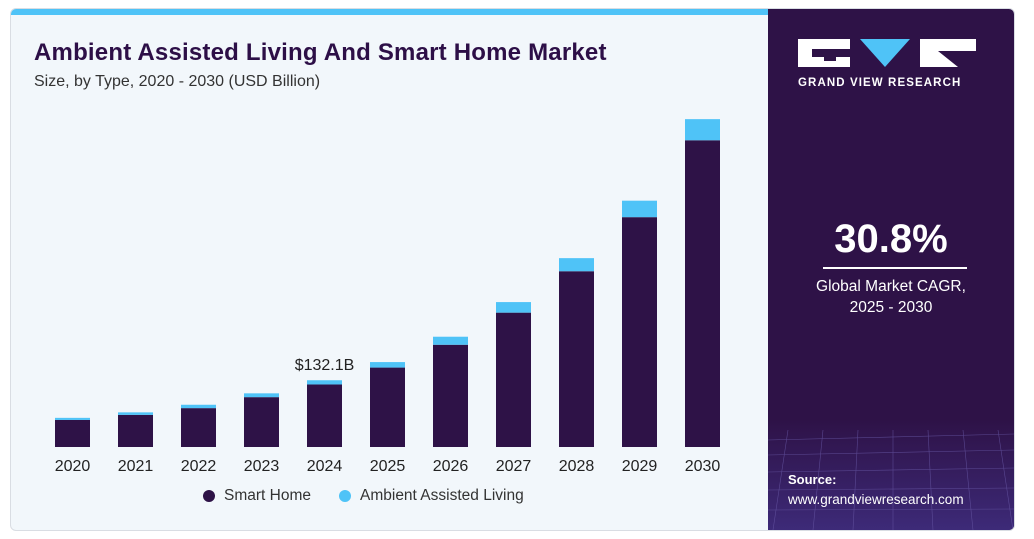  What do you see at coordinates (72, 418) in the screenshot?
I see `bar-aal-2020` at bounding box center [72, 418].